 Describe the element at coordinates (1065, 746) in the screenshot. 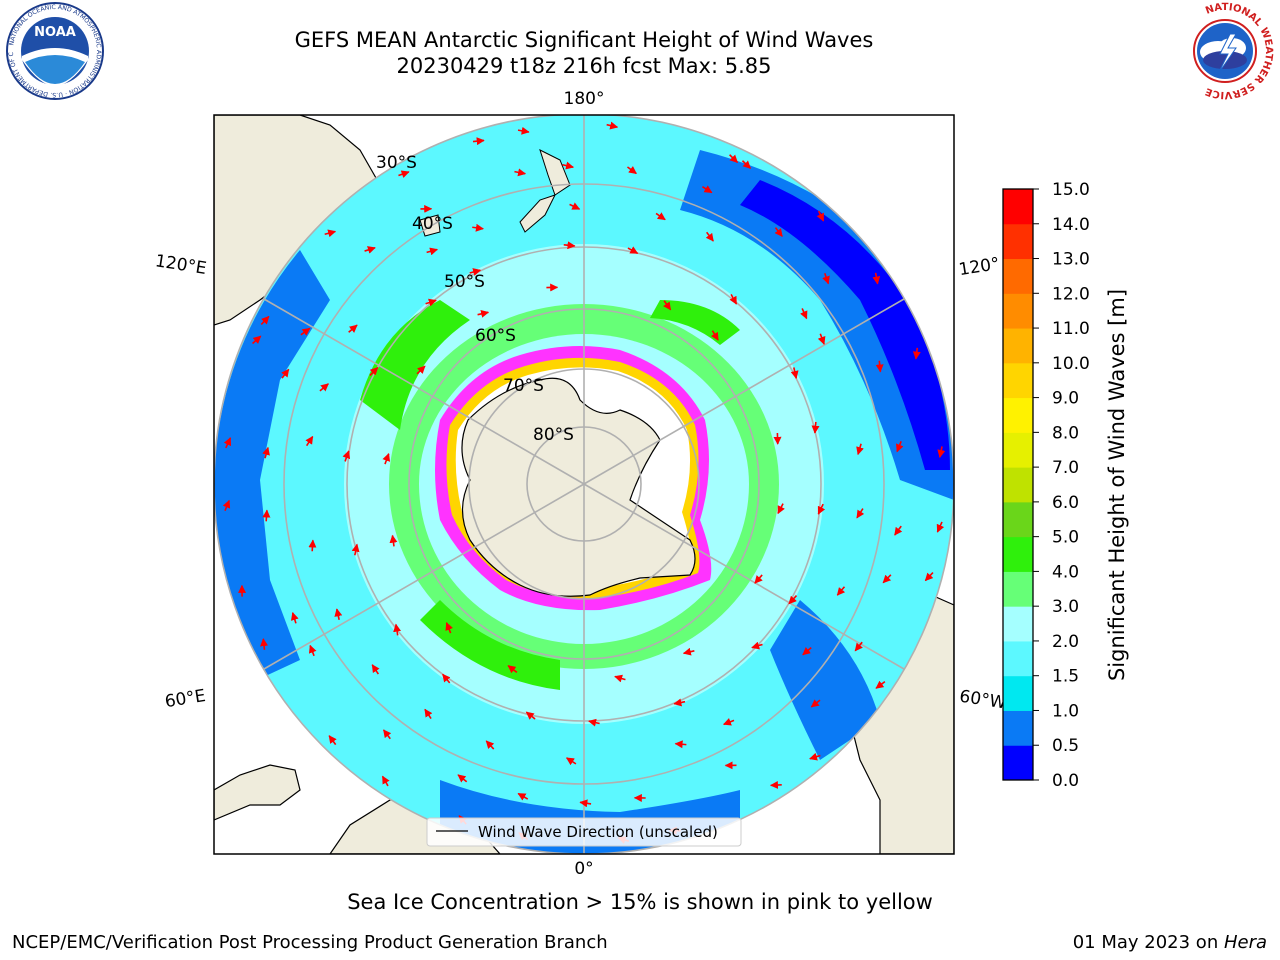

I see `colorbar-tick-label: 0.5` at that location.